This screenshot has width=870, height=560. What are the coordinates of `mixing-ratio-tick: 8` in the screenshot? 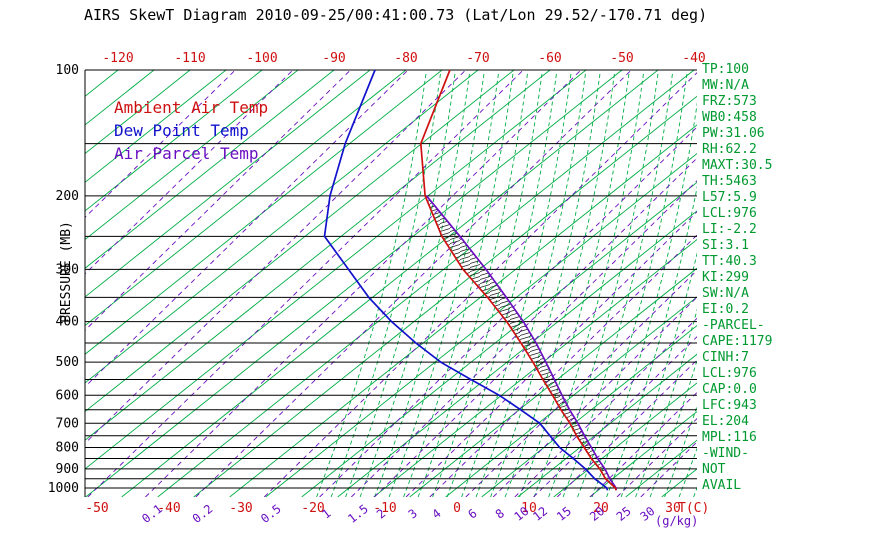 It's located at (500, 513).